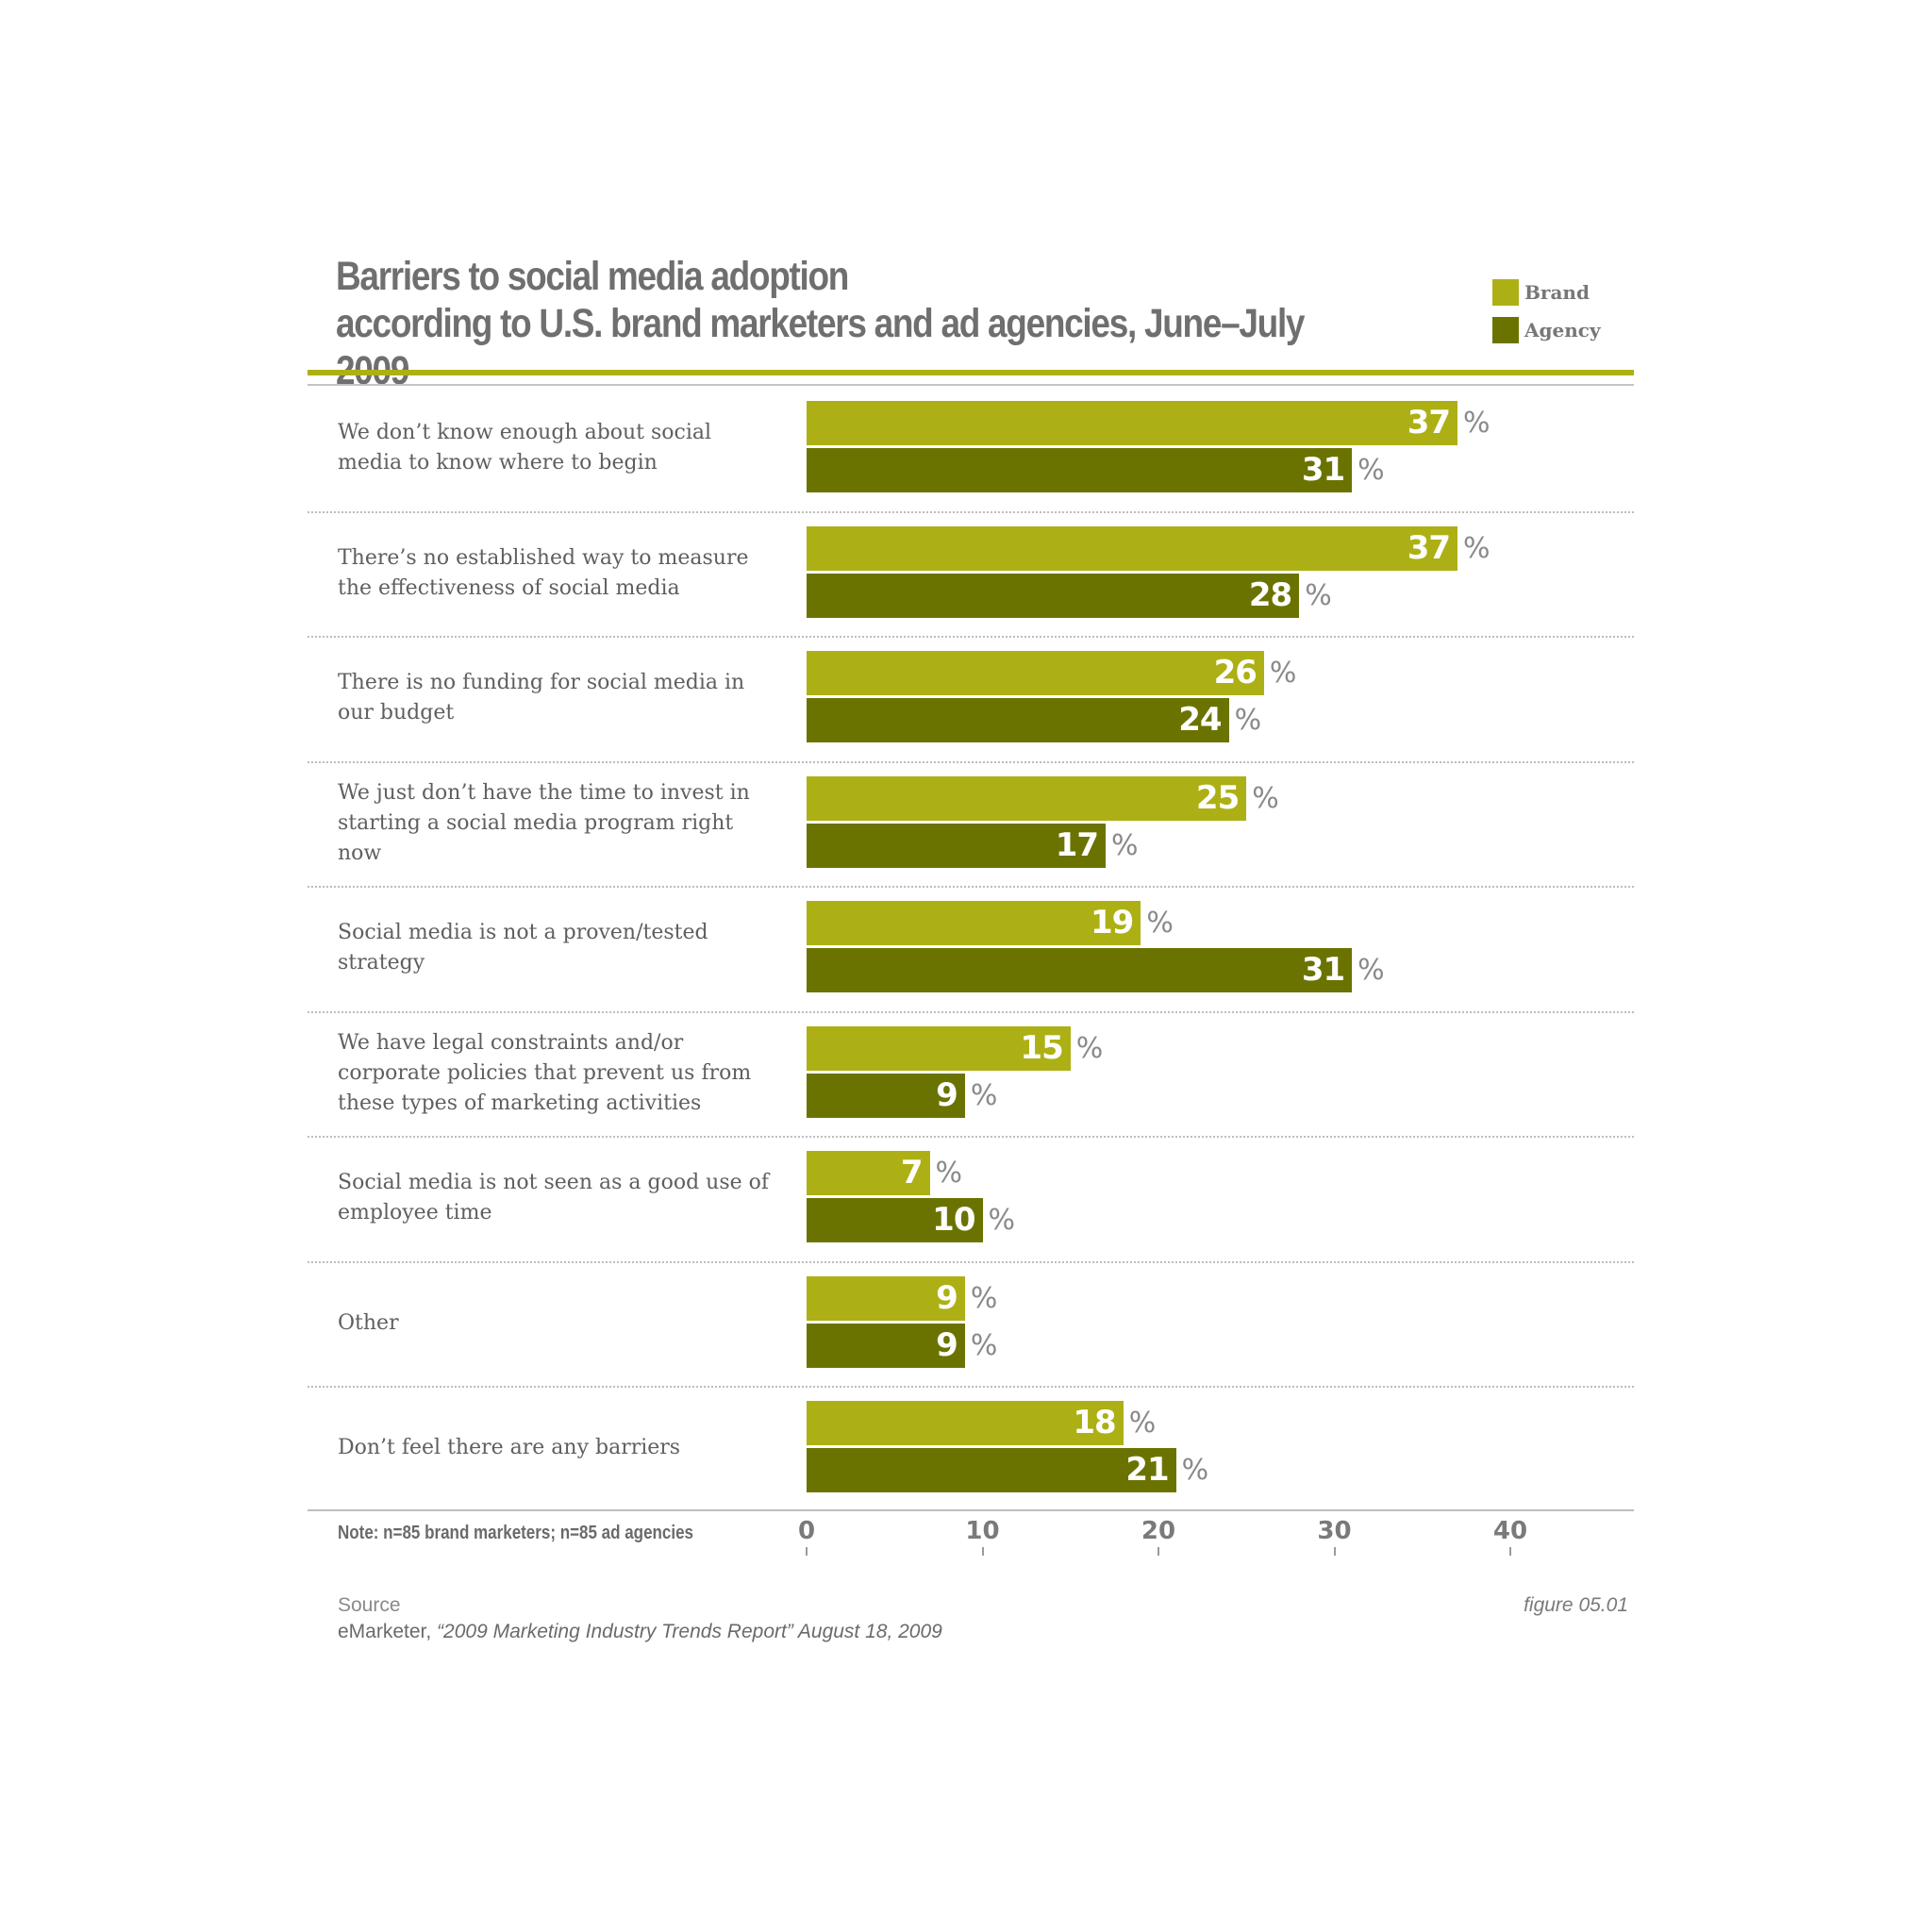 Image resolution: width=1932 pixels, height=1932 pixels. Describe the element at coordinates (971, 372) in the screenshot. I see `header-rule` at that location.